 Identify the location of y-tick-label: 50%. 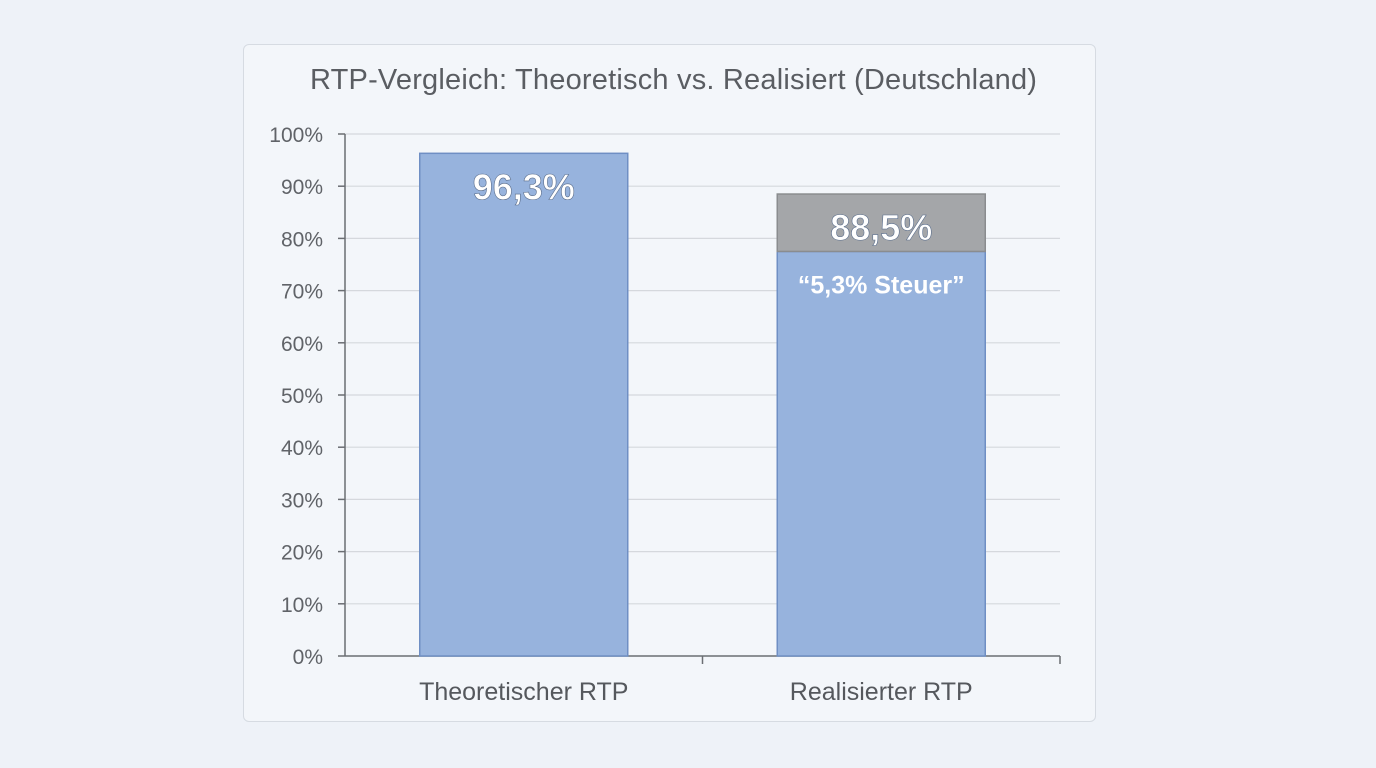
(302, 396).